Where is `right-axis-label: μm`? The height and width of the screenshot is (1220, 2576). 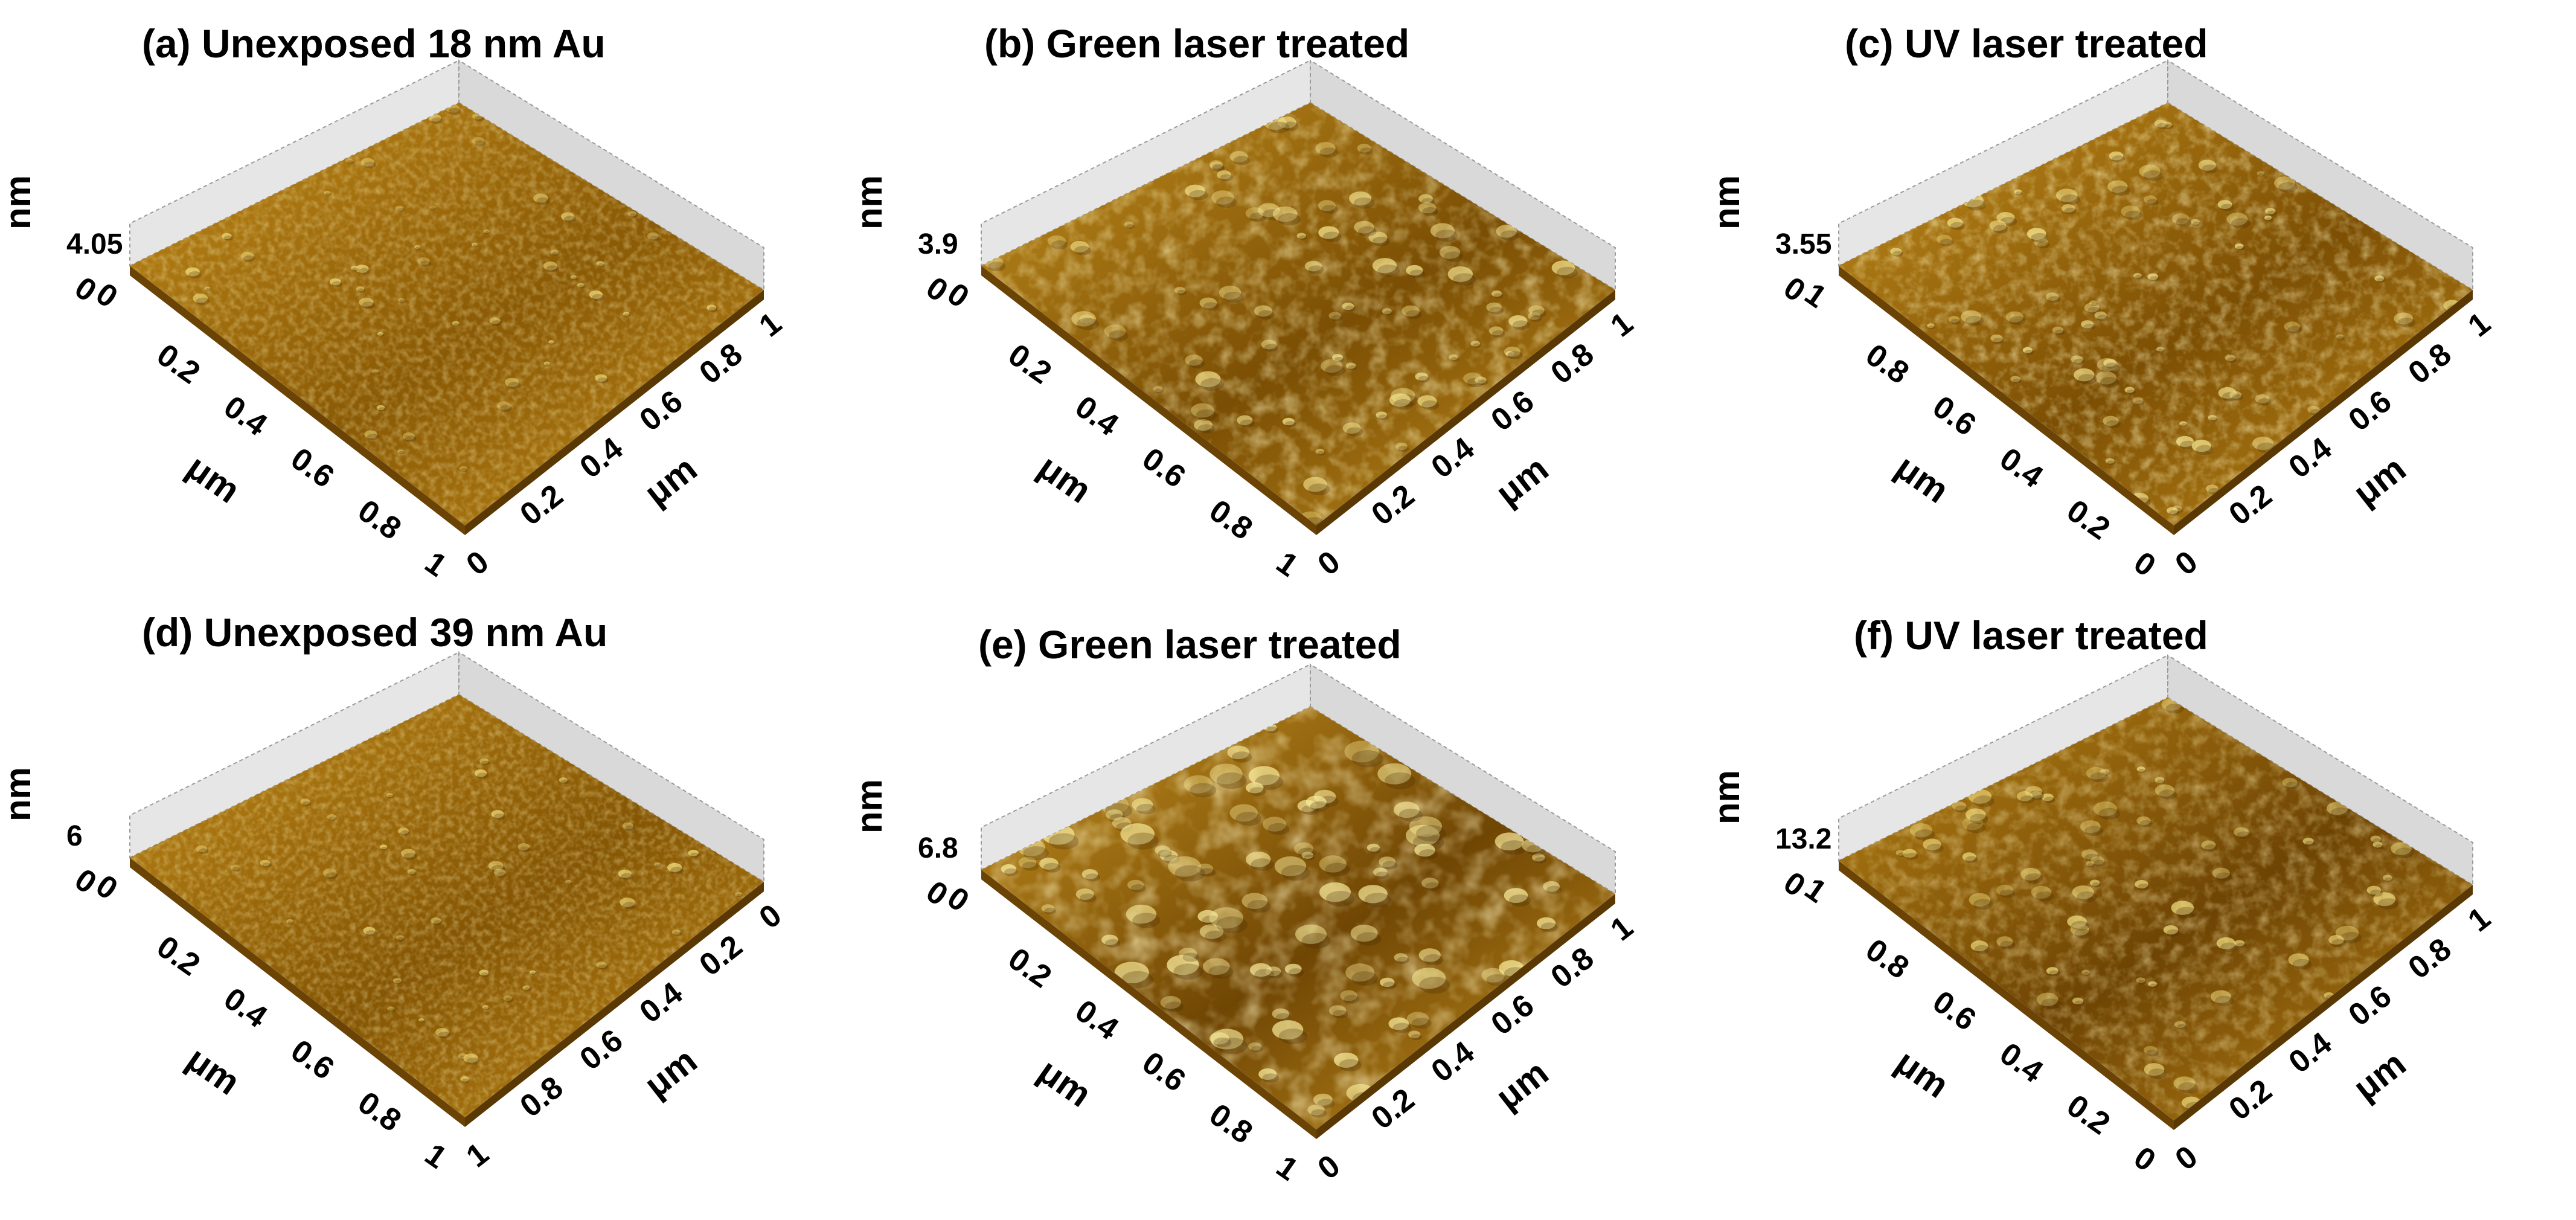 right-axis-label: μm is located at coordinates (2379, 480).